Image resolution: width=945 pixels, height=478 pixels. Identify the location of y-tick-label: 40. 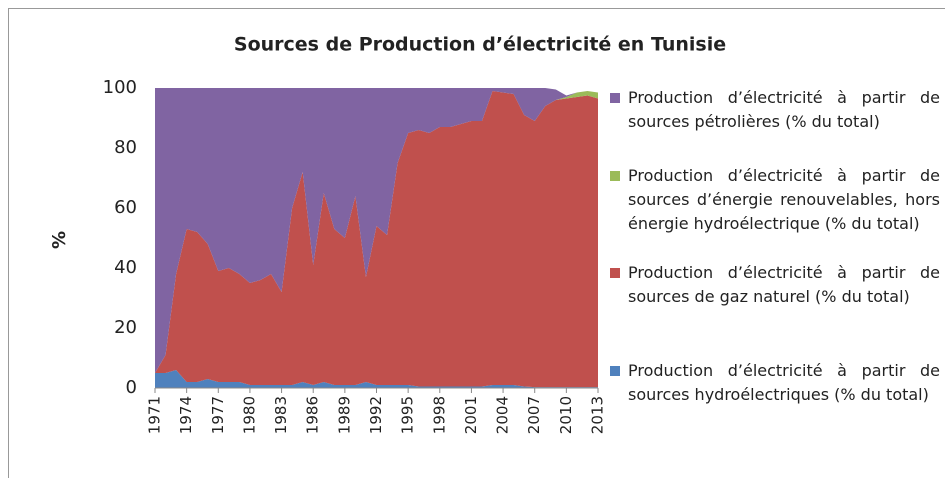
(125, 267).